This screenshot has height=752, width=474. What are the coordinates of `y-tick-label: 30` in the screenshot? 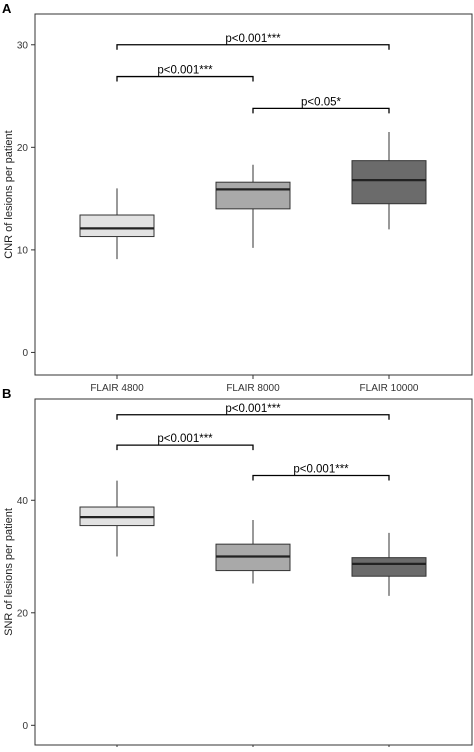 It's located at (23, 45).